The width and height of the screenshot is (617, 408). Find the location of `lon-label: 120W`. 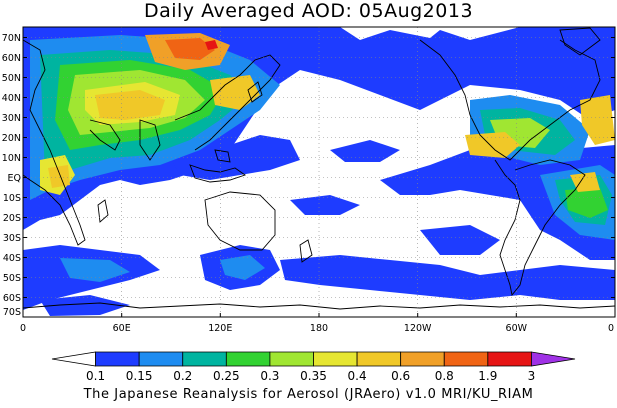

lon-label: 120W is located at coordinates (418, 328).